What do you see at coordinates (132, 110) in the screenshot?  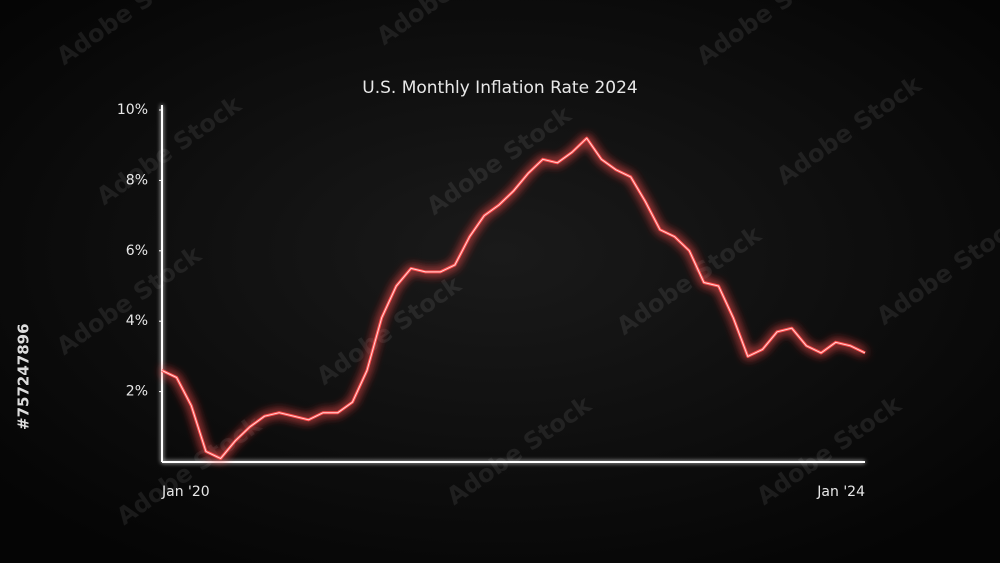 I see `y-tick-label: 10%` at bounding box center [132, 110].